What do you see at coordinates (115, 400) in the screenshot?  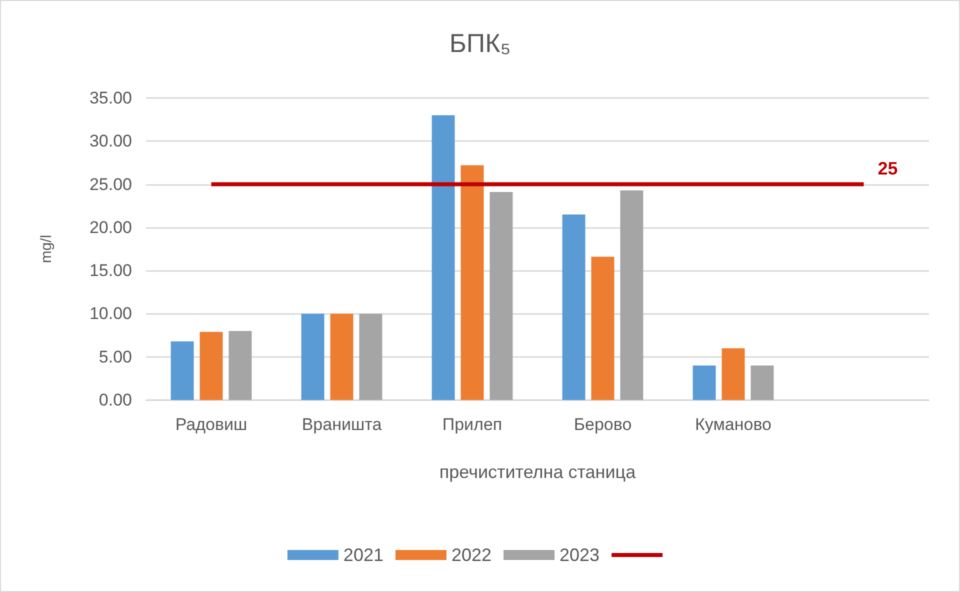 I see `y-tick-label: 0.00` at bounding box center [115, 400].